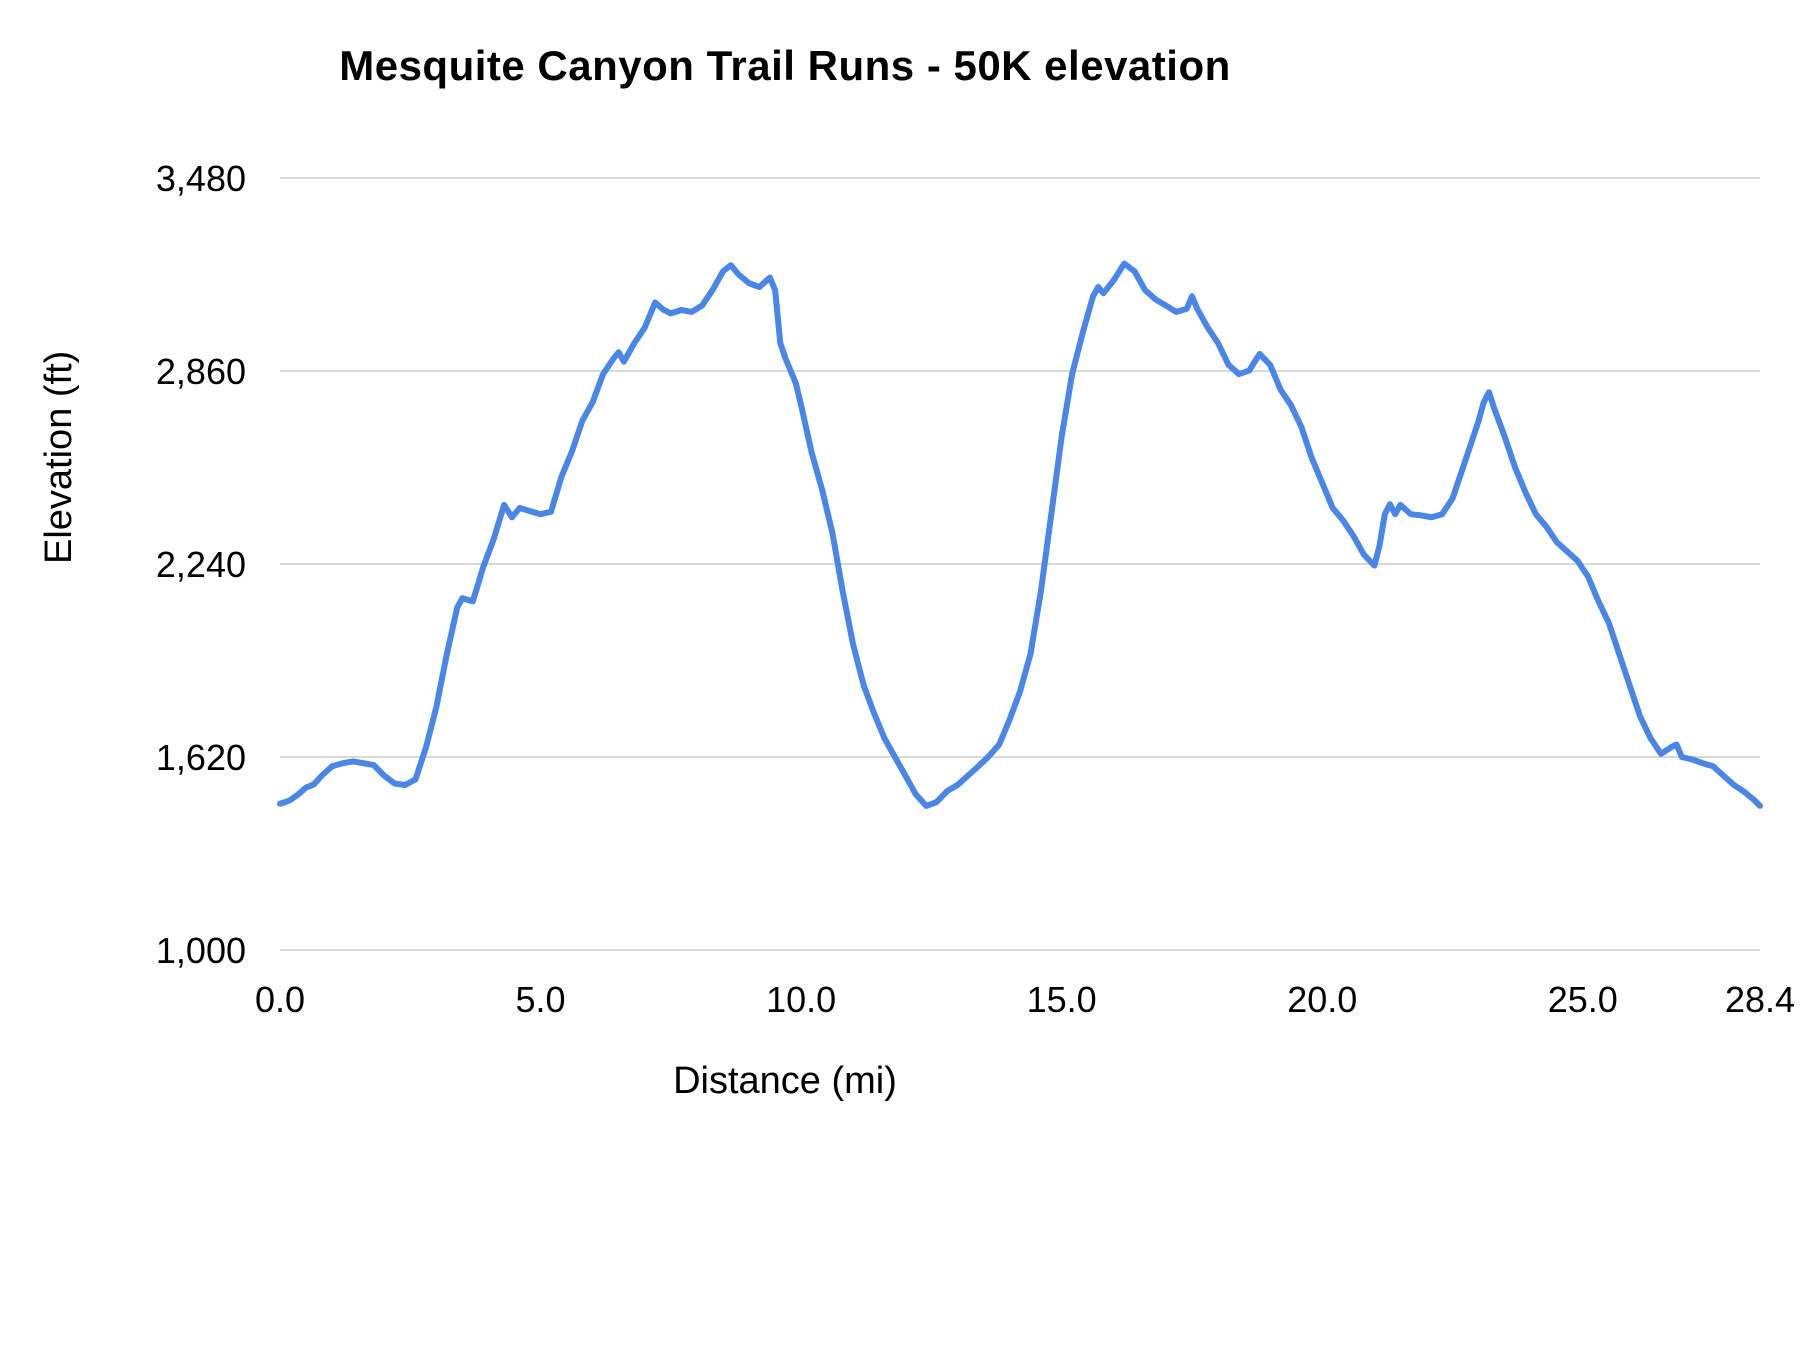 The height and width of the screenshot is (1350, 1800). Describe the element at coordinates (201, 178) in the screenshot. I see `y-tick-label: 3,480` at that location.